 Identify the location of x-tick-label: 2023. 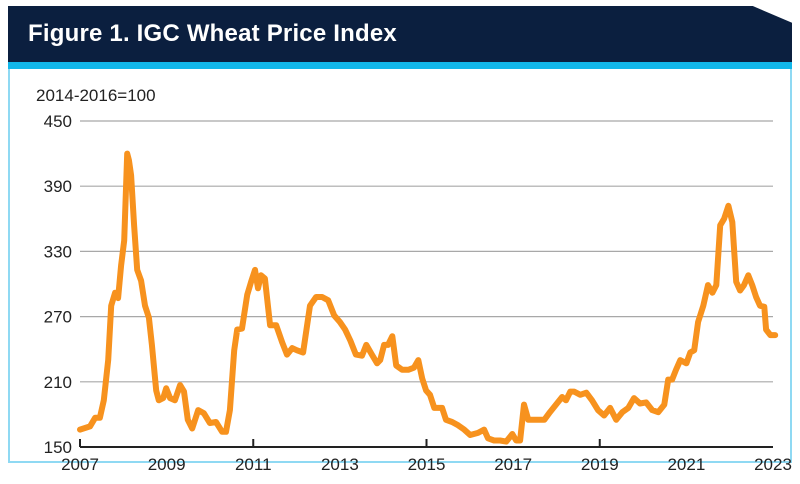
(773, 464).